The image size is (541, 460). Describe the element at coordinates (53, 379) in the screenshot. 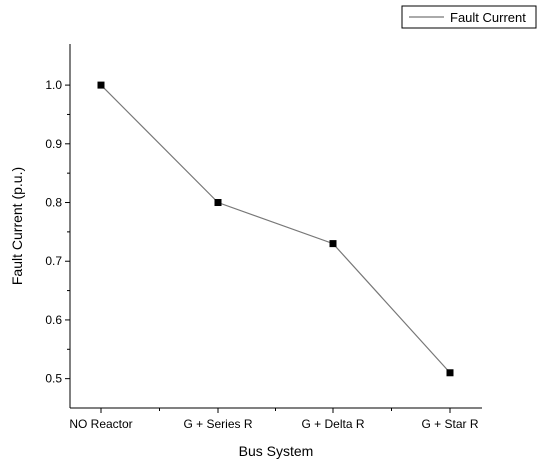

I see `y-tick-label-0: 0.5` at that location.